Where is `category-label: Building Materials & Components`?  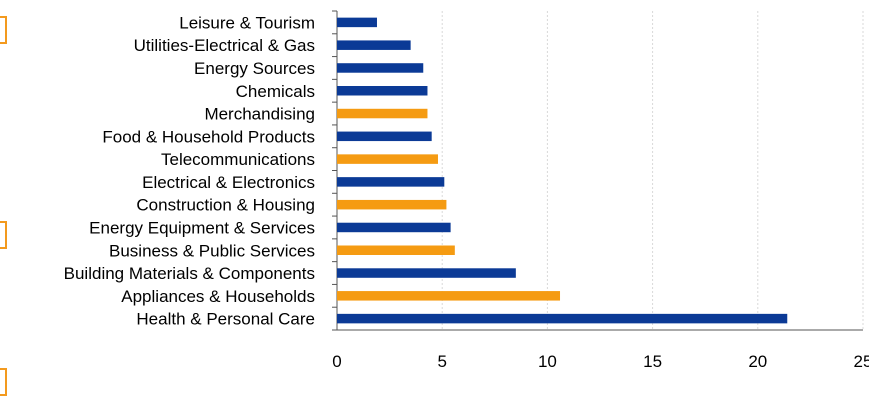 category-label: Building Materials & Components is located at coordinates (189, 273).